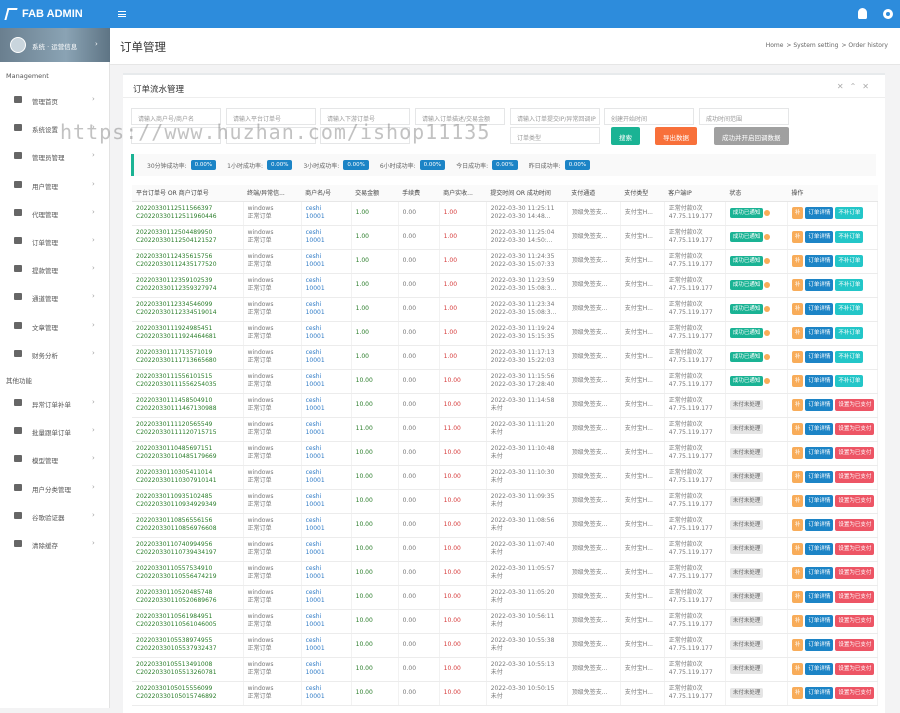 This screenshot has height=713, width=900. Describe the element at coordinates (625, 136) in the screenshot. I see `button: 搜索` at that location.